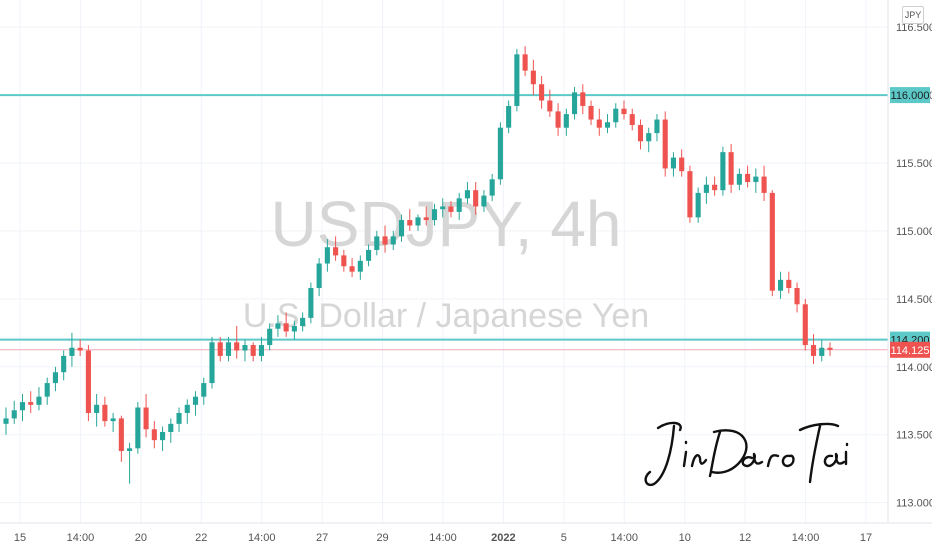 This screenshot has height=550, width=932. What do you see at coordinates (20, 538) in the screenshot?
I see `x-tick-label: 15` at bounding box center [20, 538].